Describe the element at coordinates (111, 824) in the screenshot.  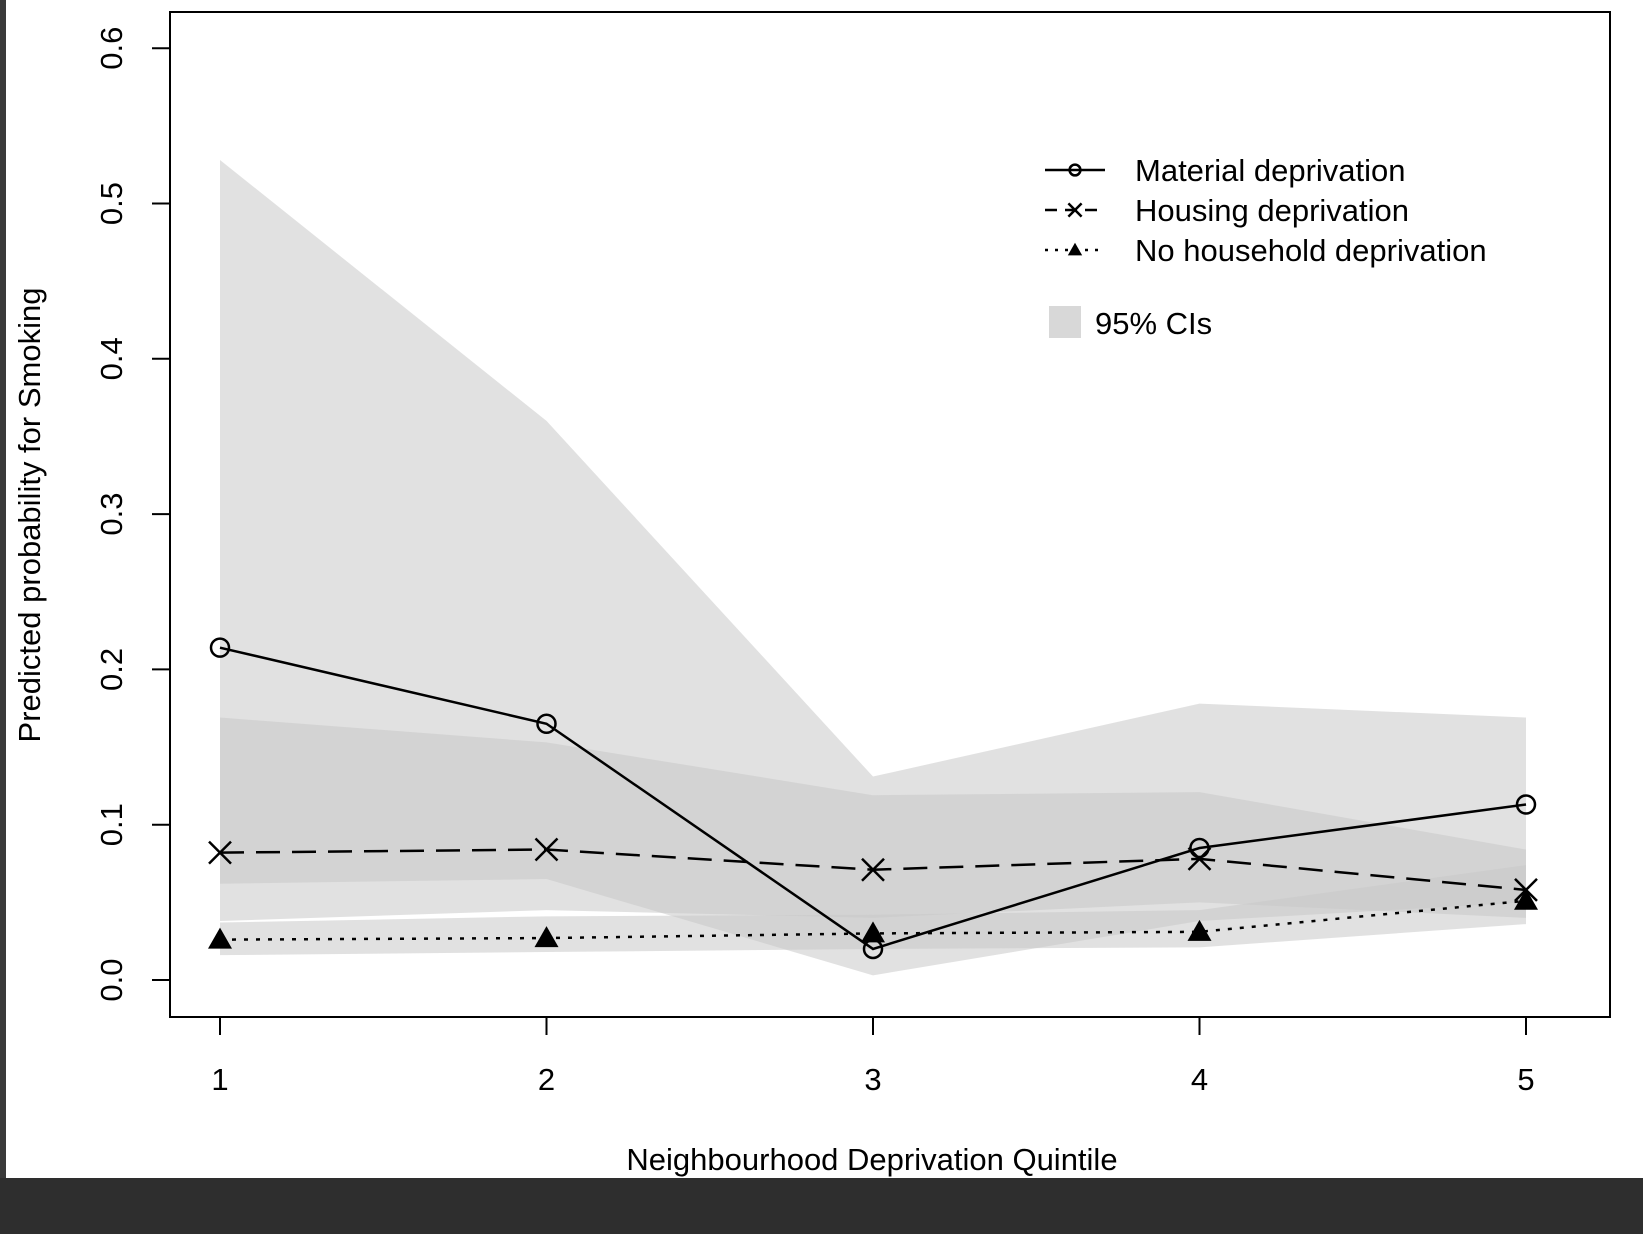
I see `y-tick-label-2: 0.1` at that location.